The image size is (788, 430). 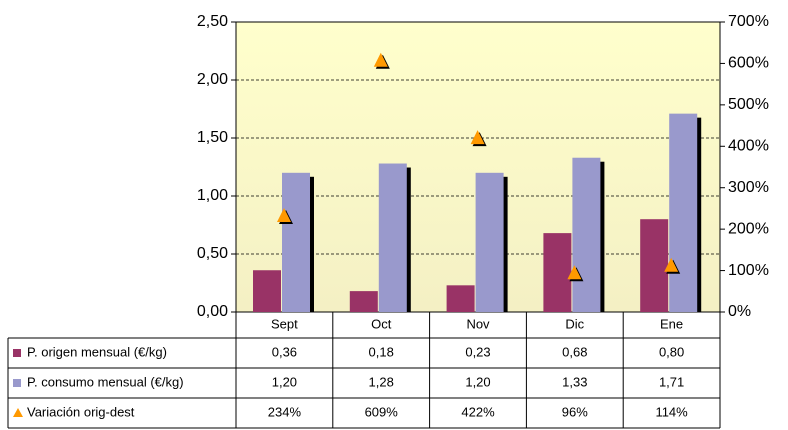 What do you see at coordinates (574, 381) in the screenshot?
I see `table-value: 1,33` at bounding box center [574, 381].